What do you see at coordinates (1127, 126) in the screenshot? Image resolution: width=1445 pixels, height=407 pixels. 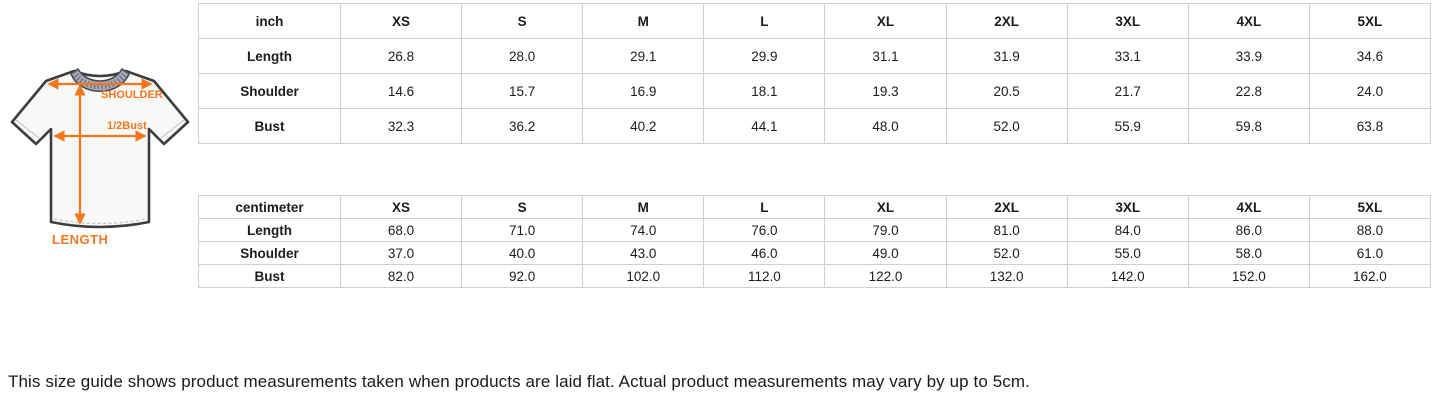 I see `value-cell: 55.9` at bounding box center [1127, 126].